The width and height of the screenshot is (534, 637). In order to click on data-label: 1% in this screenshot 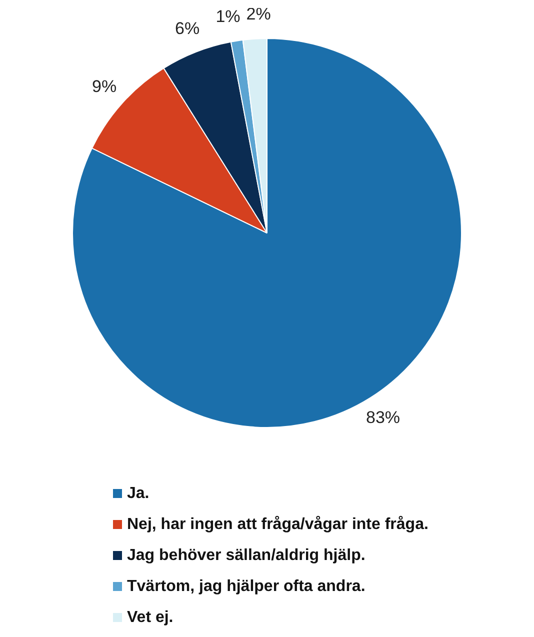, I will do `click(228, 16)`.